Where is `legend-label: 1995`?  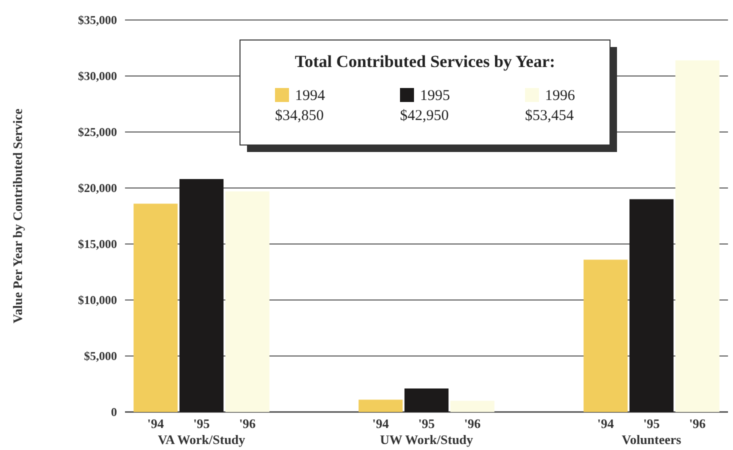 legend-label: 1995 is located at coordinates (435, 96).